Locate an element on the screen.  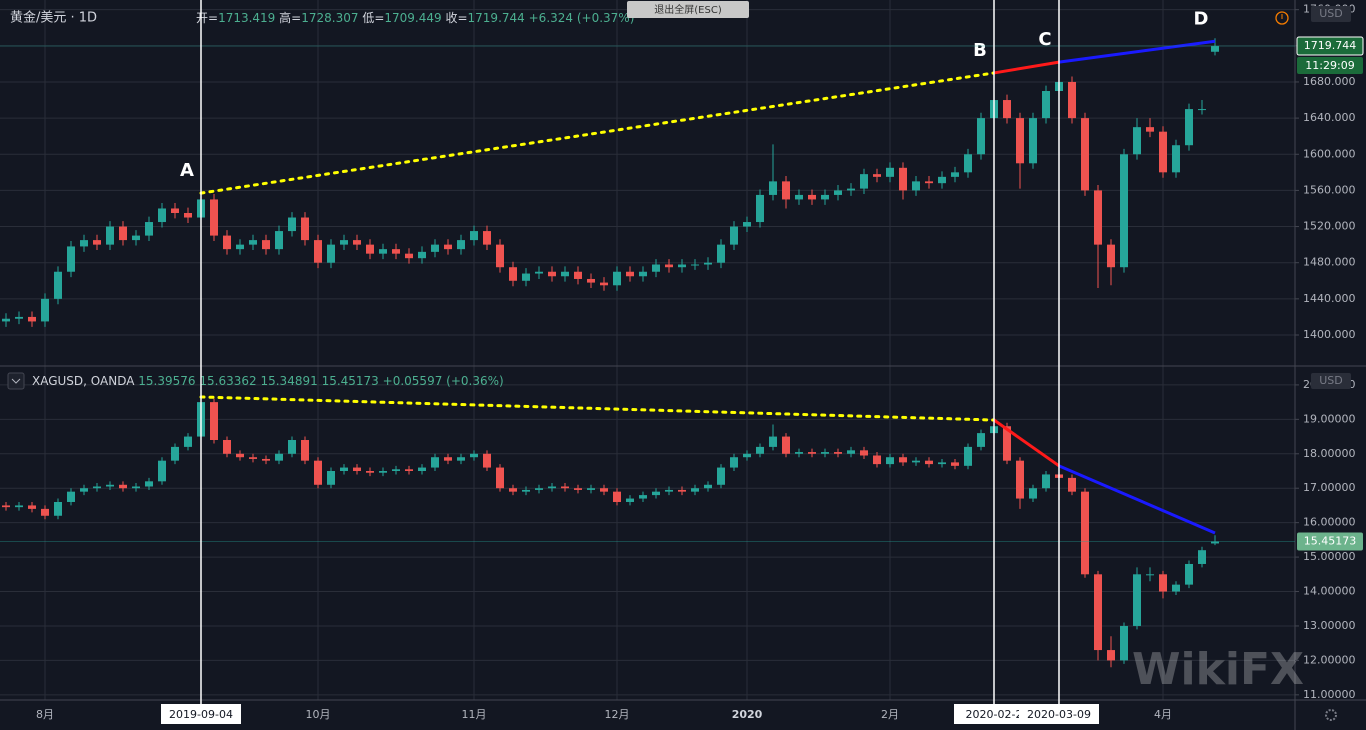
unit-box is located at coordinates (1331, 381).